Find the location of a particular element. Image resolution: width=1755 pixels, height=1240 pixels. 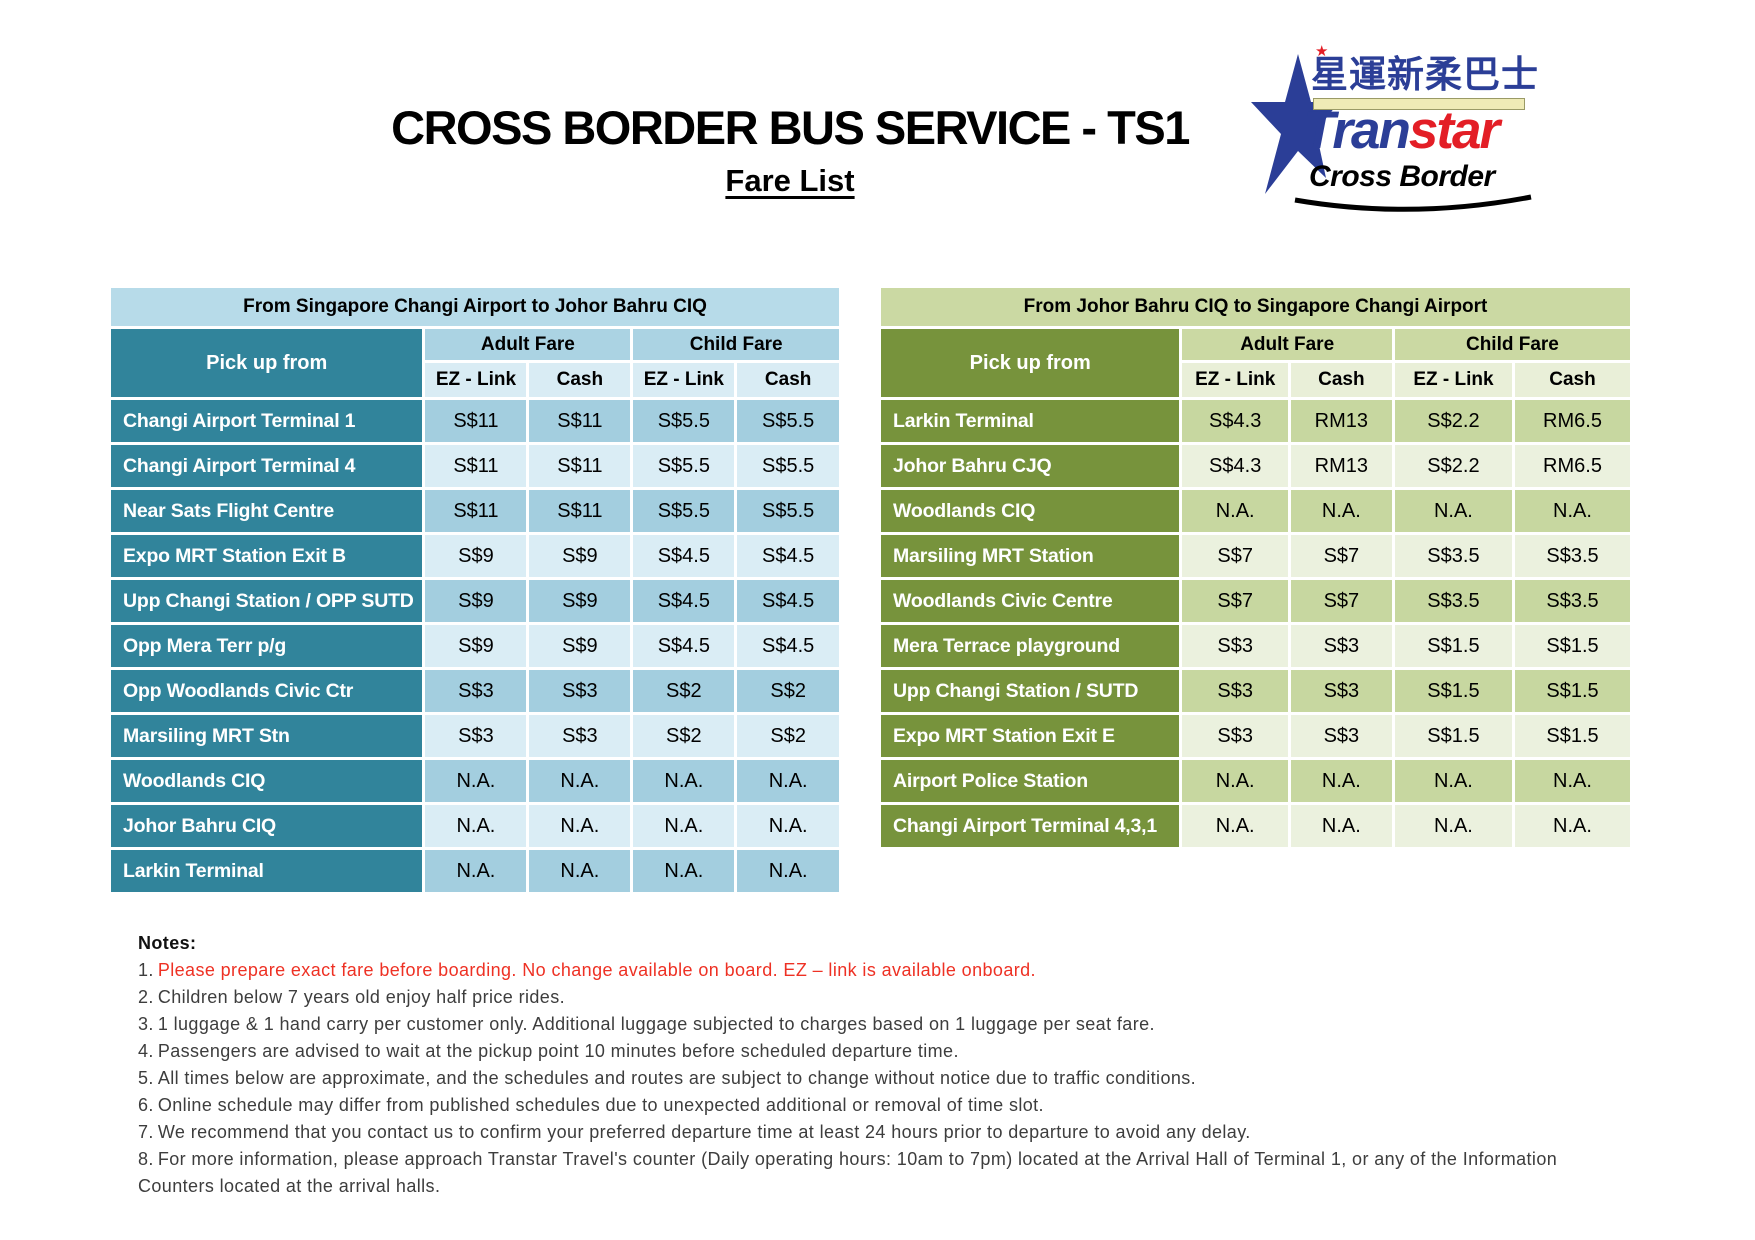

pickup-location-label: Marsiling MRT Station is located at coordinates (1030, 556).